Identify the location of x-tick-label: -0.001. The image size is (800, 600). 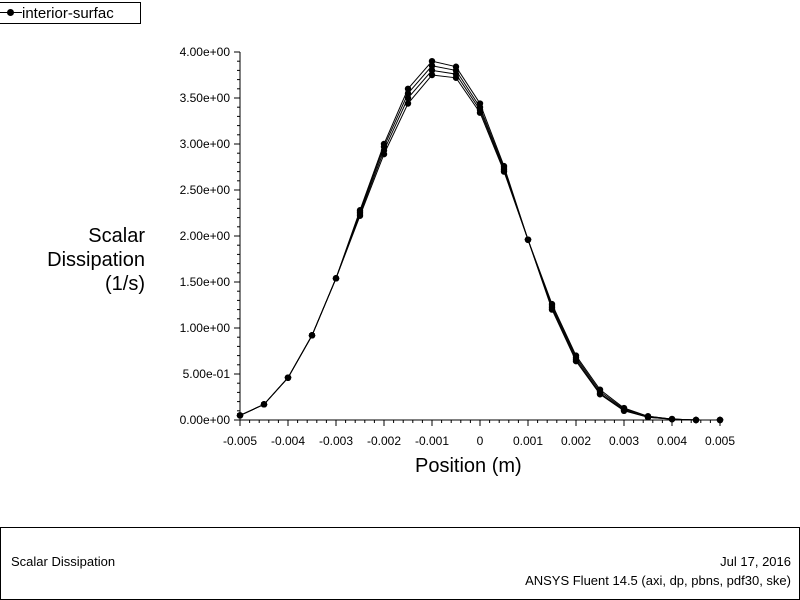
(432, 441).